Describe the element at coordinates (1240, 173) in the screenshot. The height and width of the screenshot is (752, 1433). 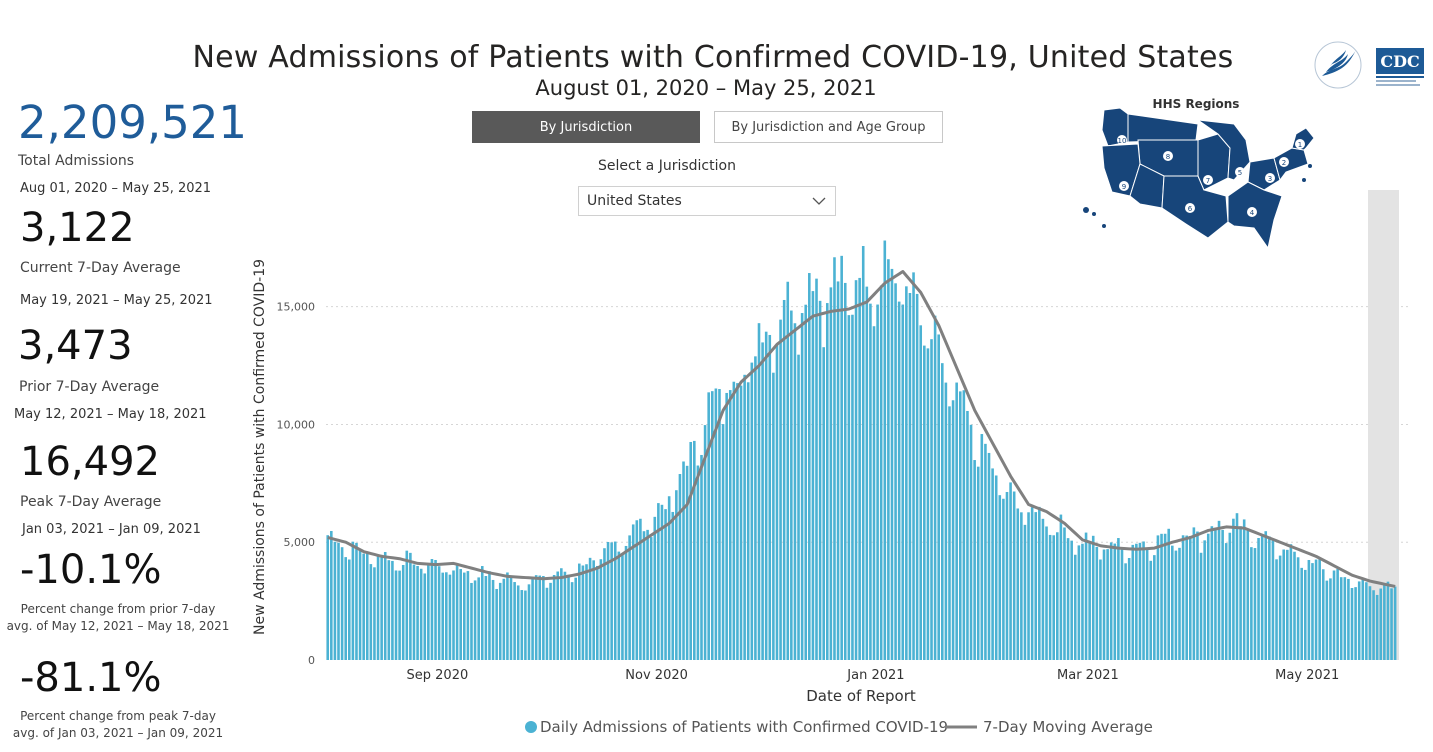
I see `svg-text: 5` at that location.